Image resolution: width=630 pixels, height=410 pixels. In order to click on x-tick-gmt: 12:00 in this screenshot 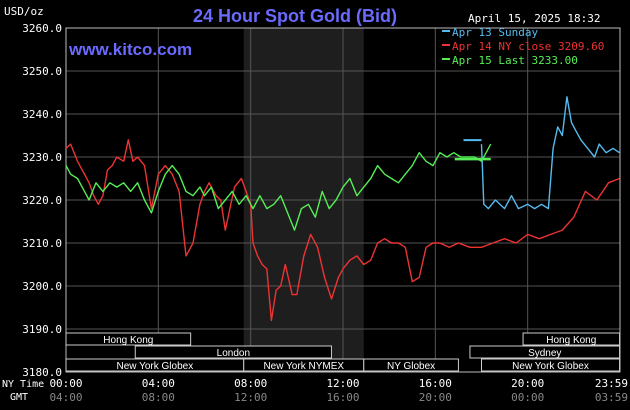, I will do `click(250, 397)`.